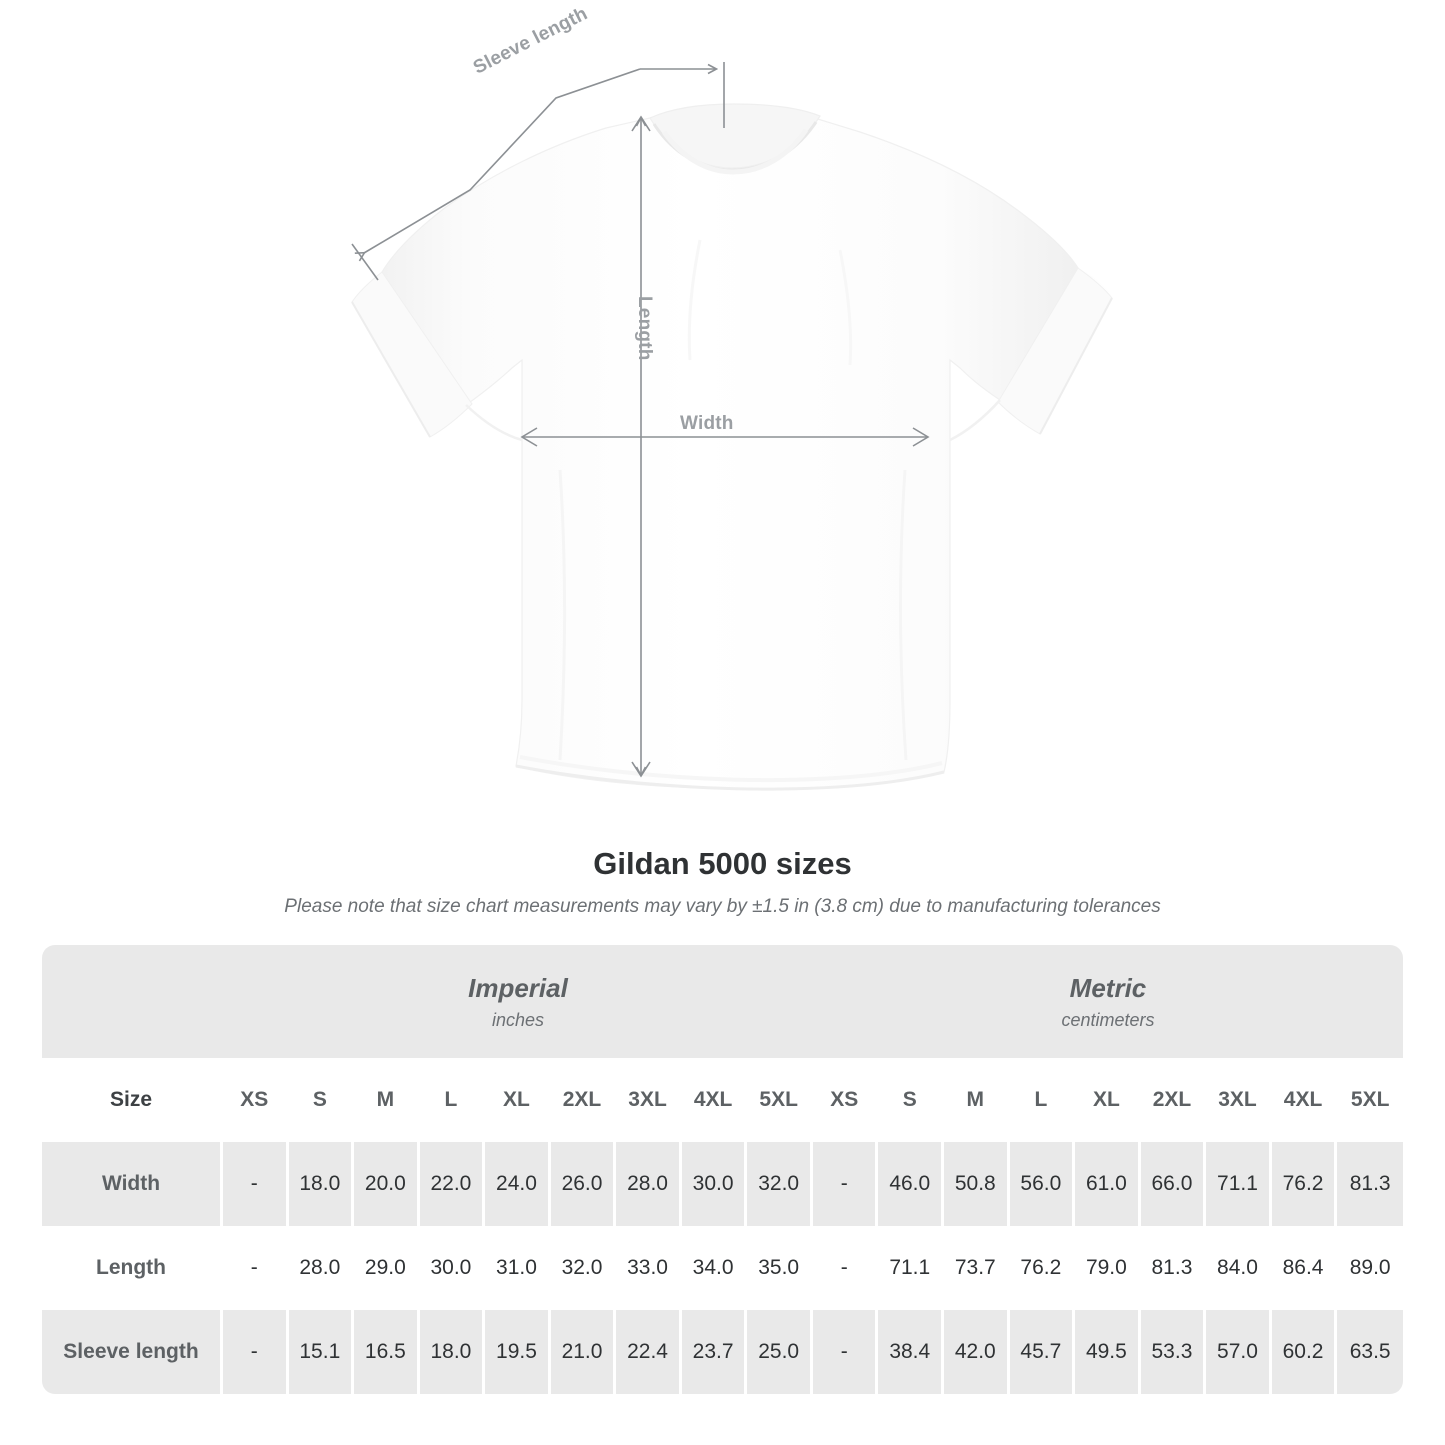  What do you see at coordinates (911, 1268) in the screenshot?
I see `measurement-cell: 71.1` at bounding box center [911, 1268].